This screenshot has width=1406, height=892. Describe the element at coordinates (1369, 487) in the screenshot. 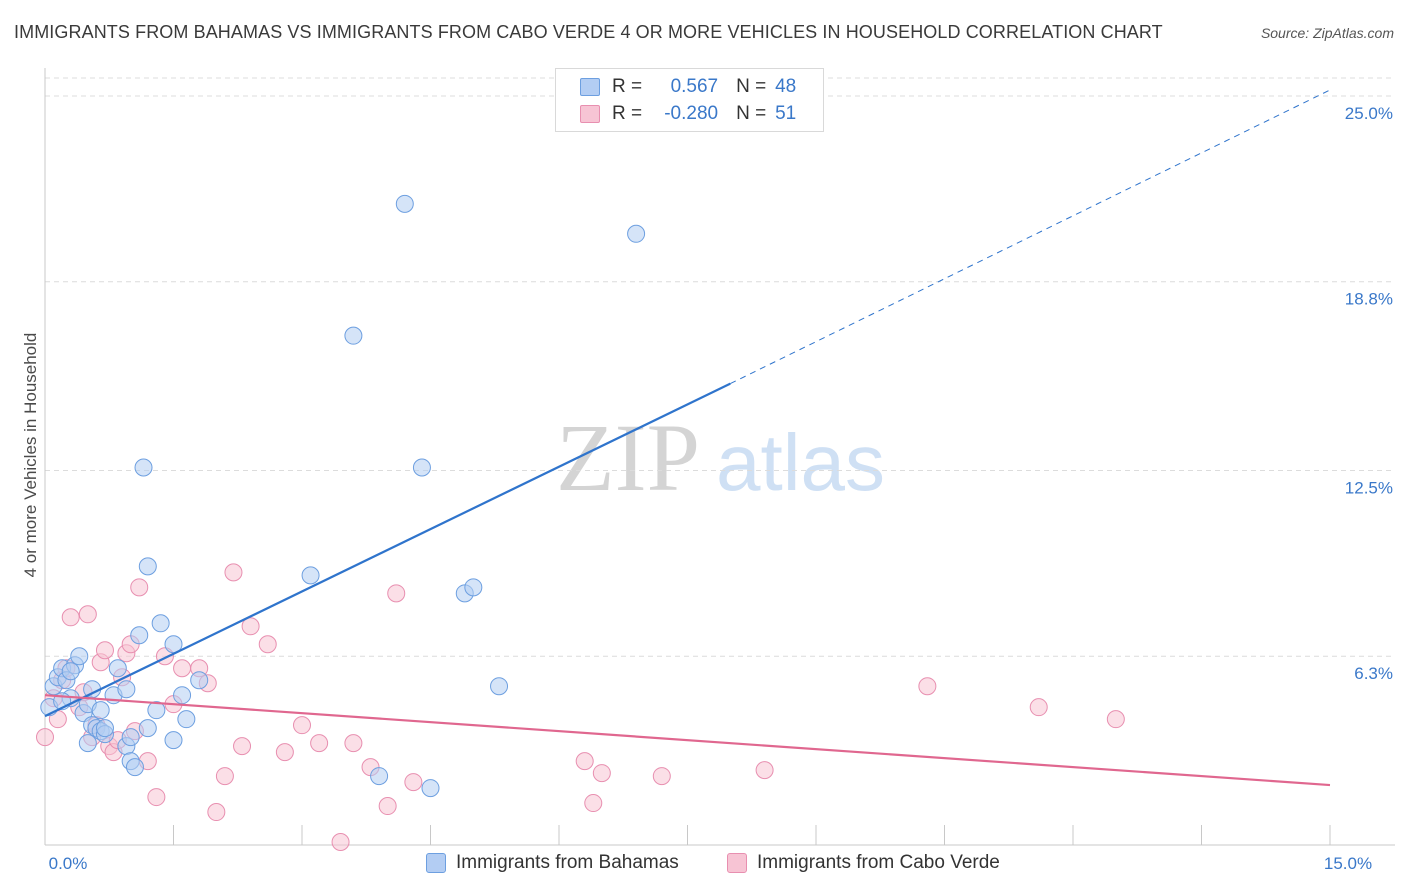

I see `y-tick-label: 12.5%` at that location.